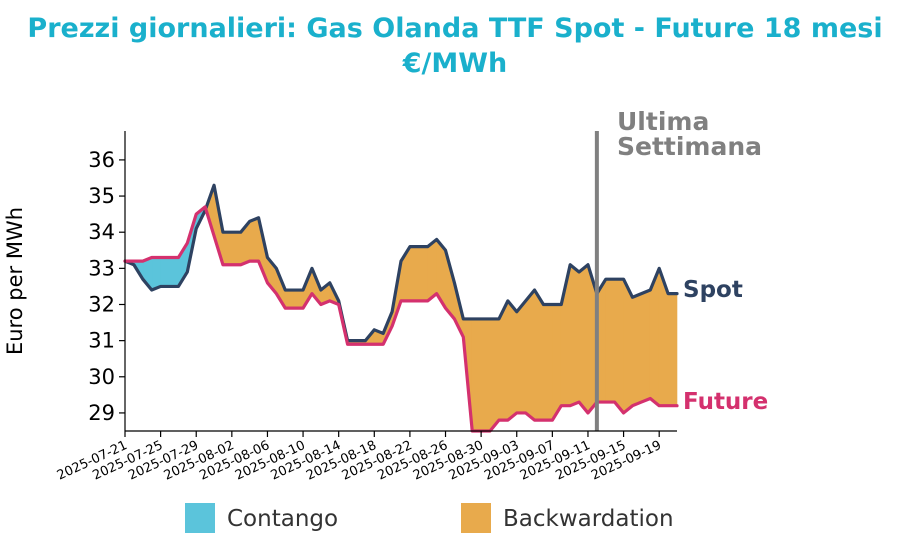  Describe the element at coordinates (429, 518) in the screenshot. I see `legend: Contango Backwardation` at that location.